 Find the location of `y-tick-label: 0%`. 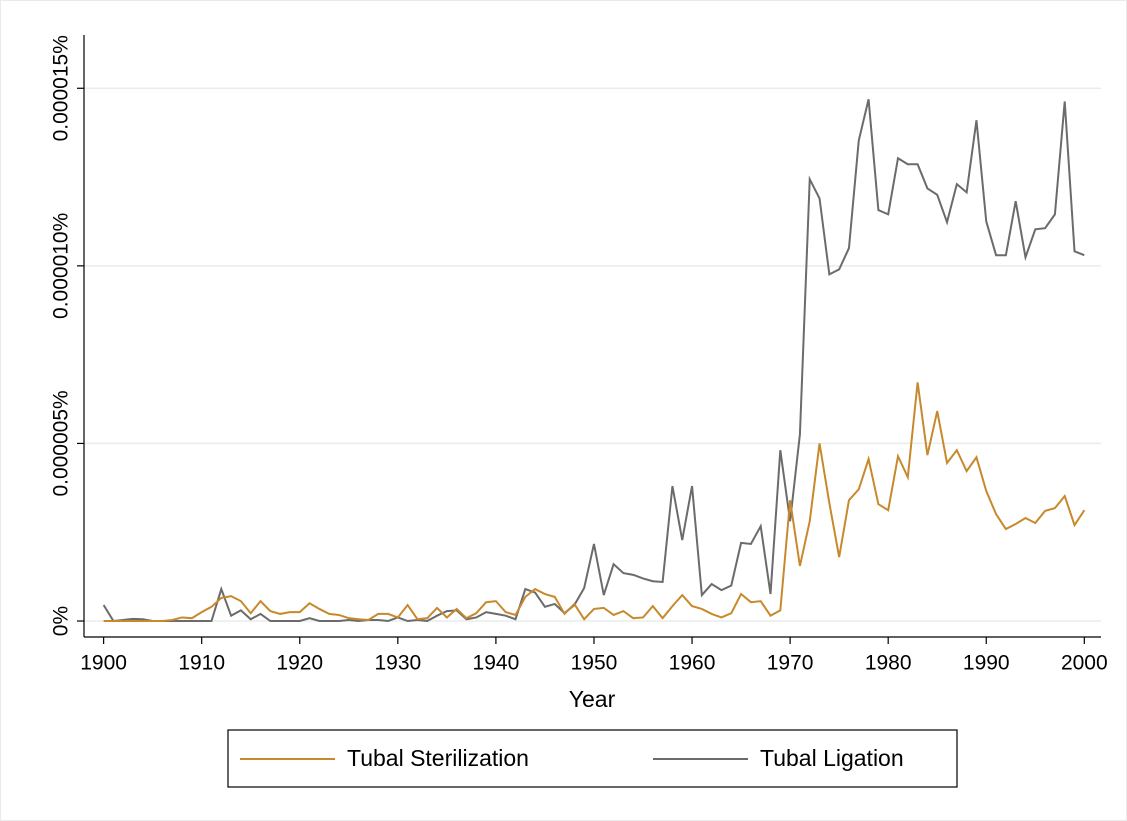

y-tick-label: 0% is located at coordinates (61, 621).